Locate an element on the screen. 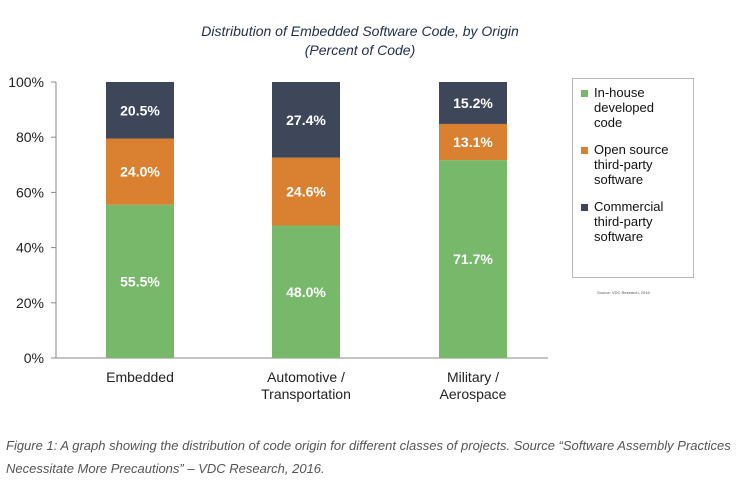 The image size is (741, 494). legend-label-commercial: Commercial third-party software is located at coordinates (629, 221).